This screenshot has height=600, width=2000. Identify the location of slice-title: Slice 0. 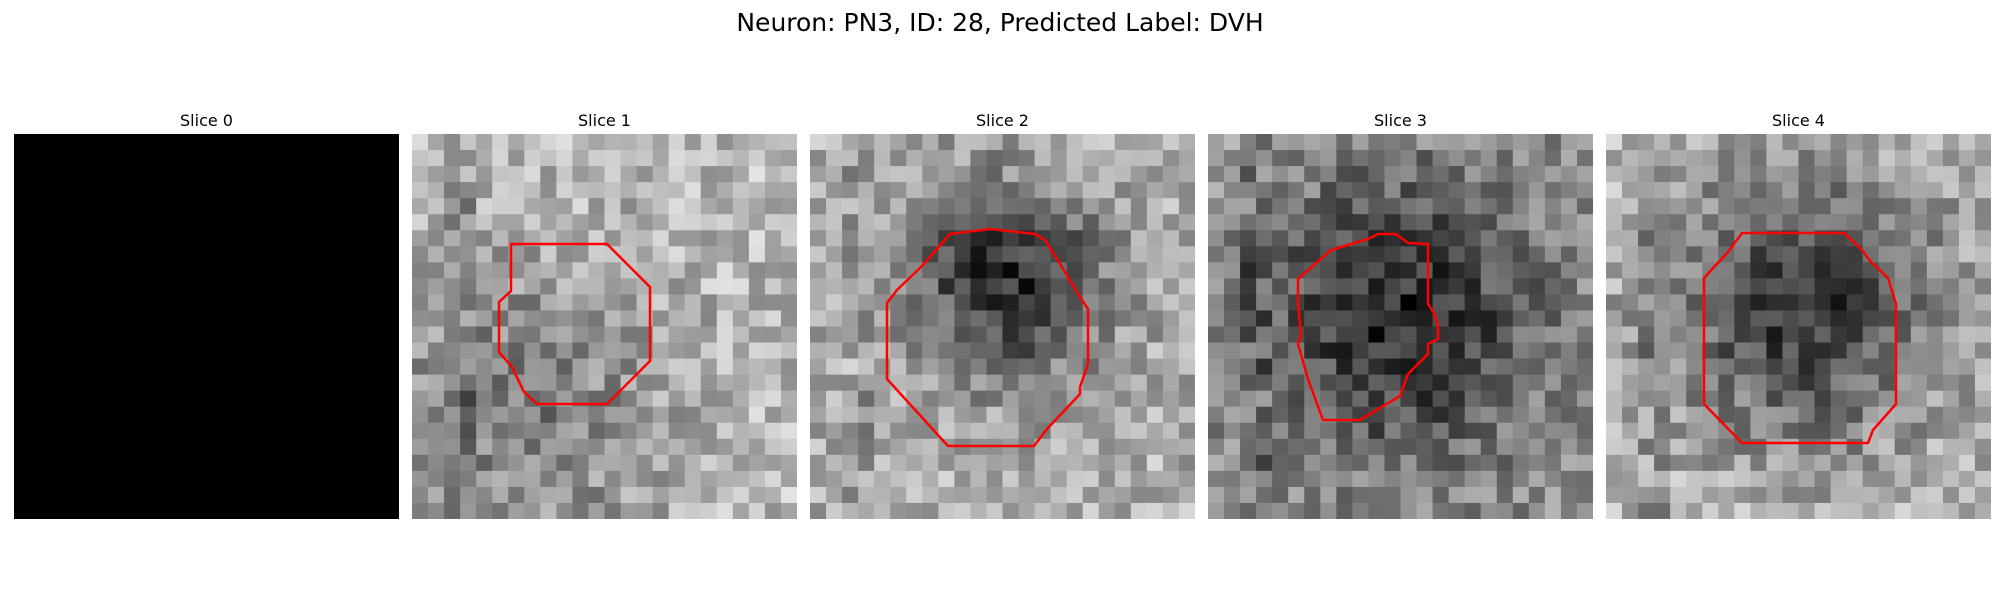
(206, 120).